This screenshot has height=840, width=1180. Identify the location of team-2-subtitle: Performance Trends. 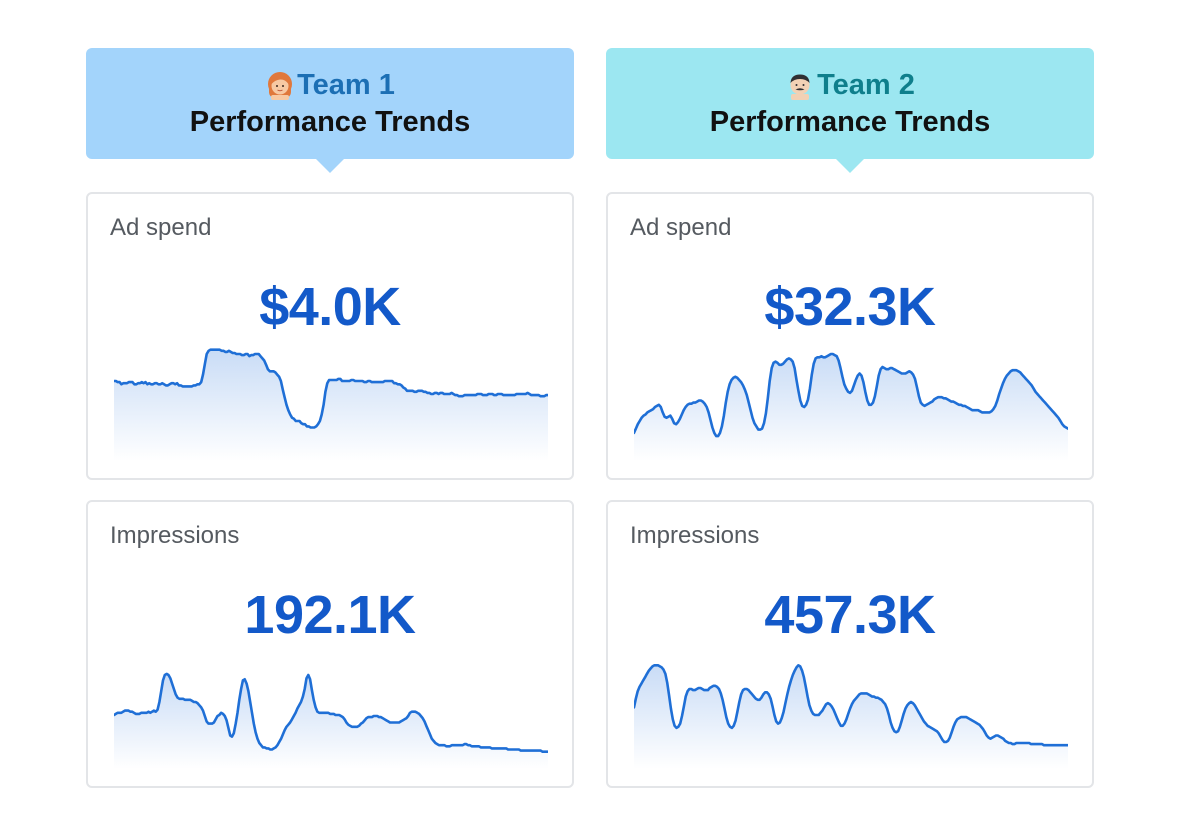
(850, 122).